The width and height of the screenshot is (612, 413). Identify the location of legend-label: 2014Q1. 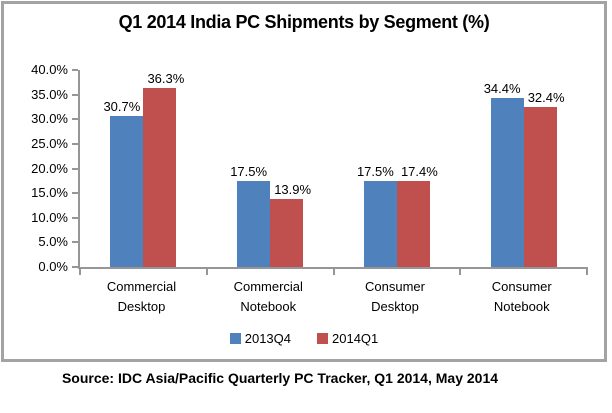
(355, 338).